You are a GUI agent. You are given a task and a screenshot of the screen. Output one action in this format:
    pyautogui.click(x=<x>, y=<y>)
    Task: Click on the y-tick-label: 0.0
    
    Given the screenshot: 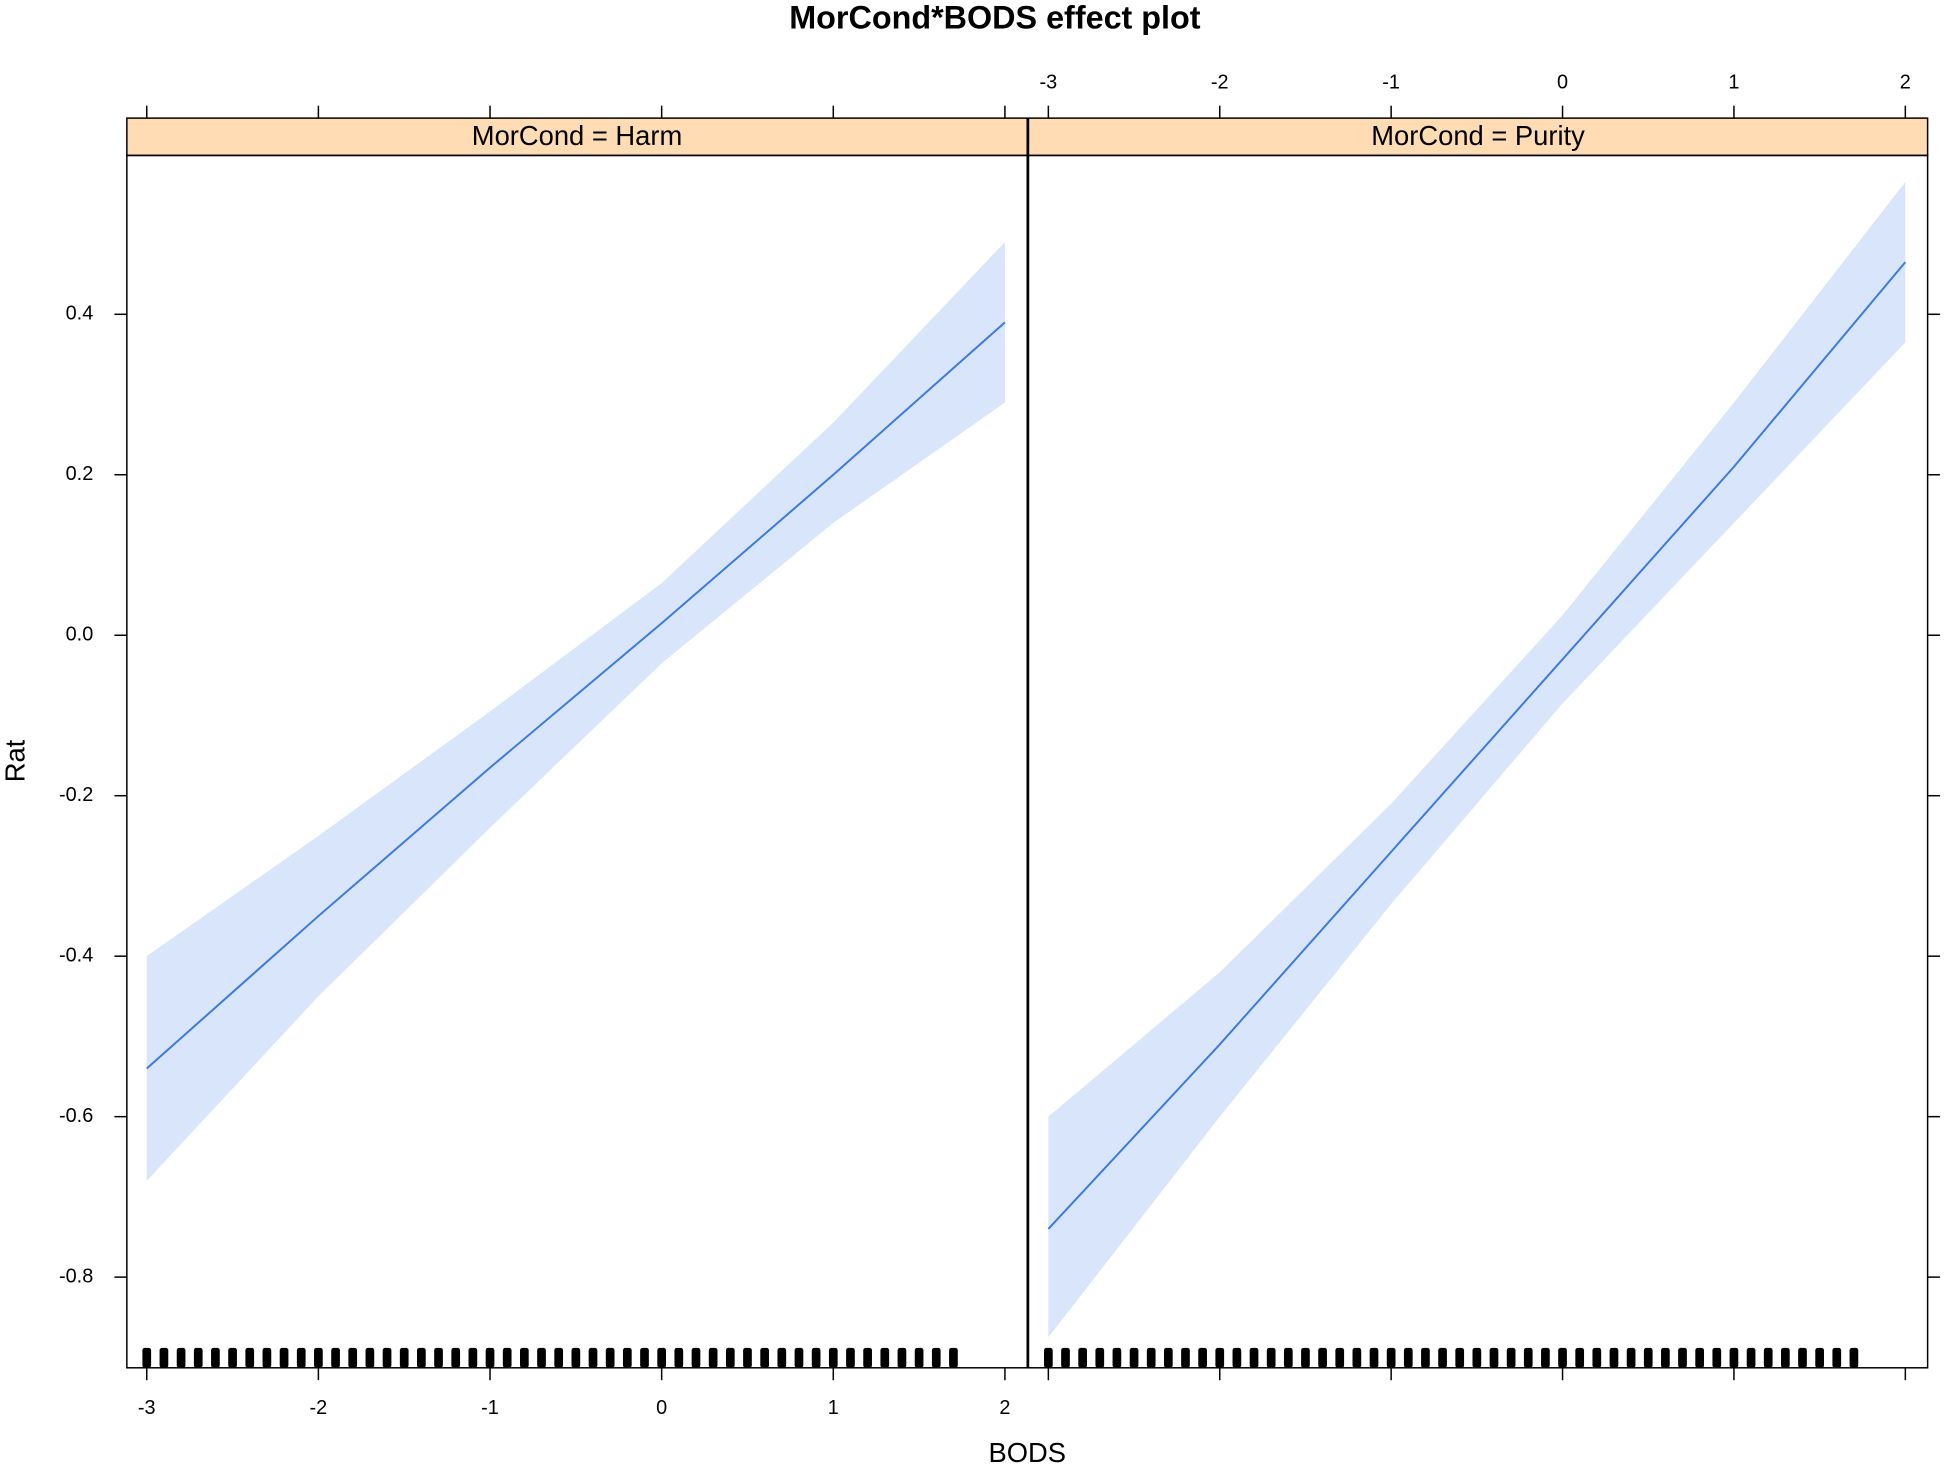 What is the action you would take?
    pyautogui.click(x=80, y=634)
    